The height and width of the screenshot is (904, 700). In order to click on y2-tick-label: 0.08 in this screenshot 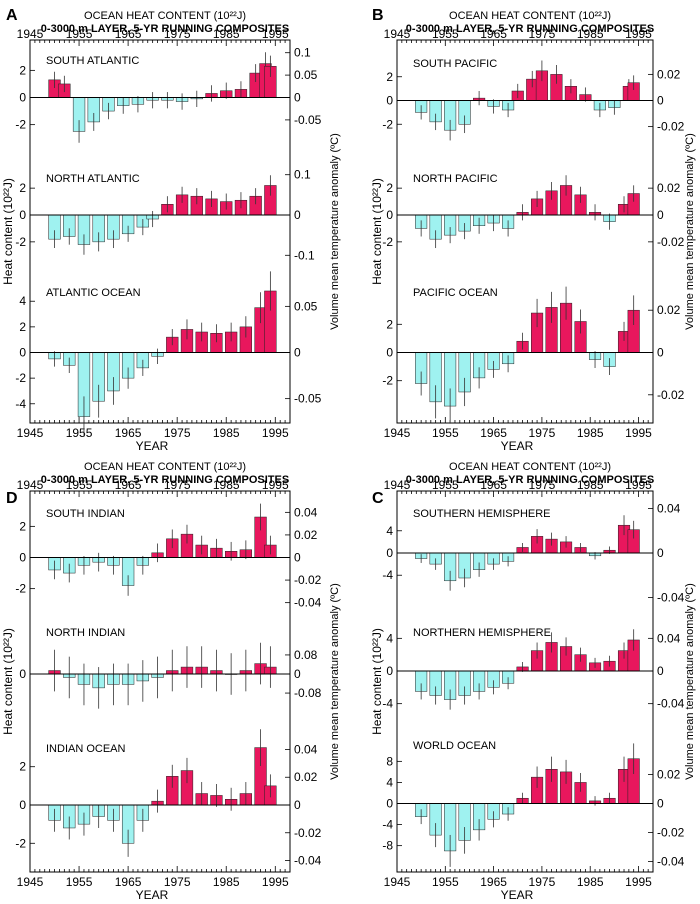, I will do `click(306, 655)`.